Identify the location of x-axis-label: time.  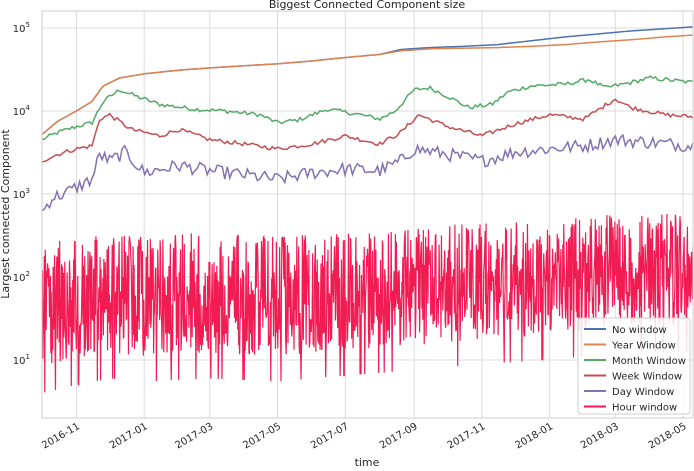
(367, 462).